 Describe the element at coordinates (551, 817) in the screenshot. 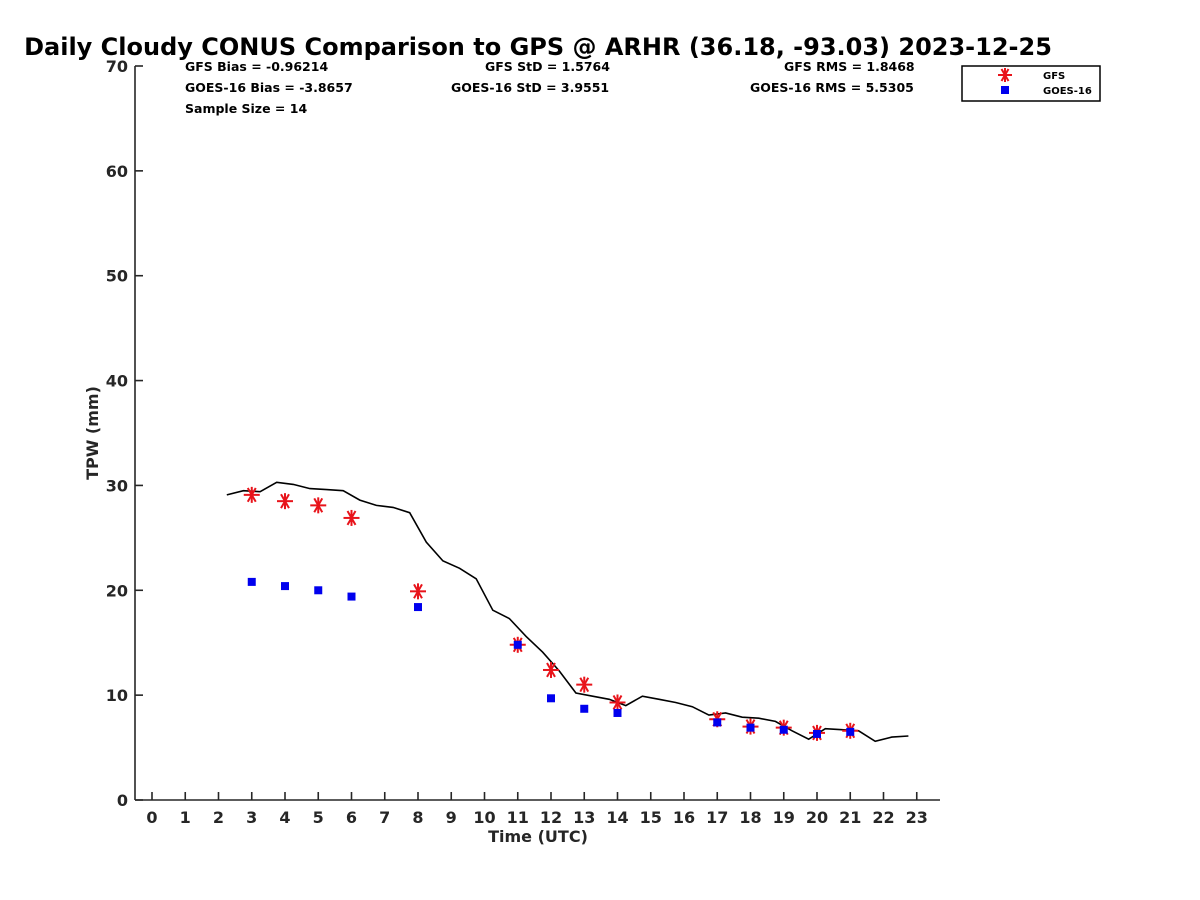

I see `x-tick-label: 12` at that location.